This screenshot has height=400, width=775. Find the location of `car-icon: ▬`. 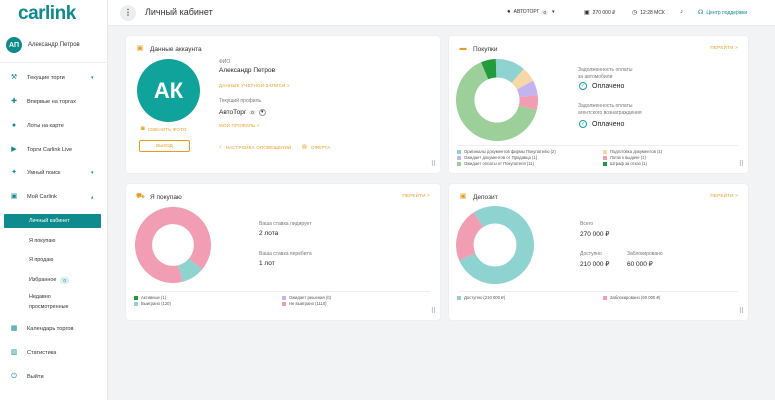

car-icon: ▬ is located at coordinates (463, 48).